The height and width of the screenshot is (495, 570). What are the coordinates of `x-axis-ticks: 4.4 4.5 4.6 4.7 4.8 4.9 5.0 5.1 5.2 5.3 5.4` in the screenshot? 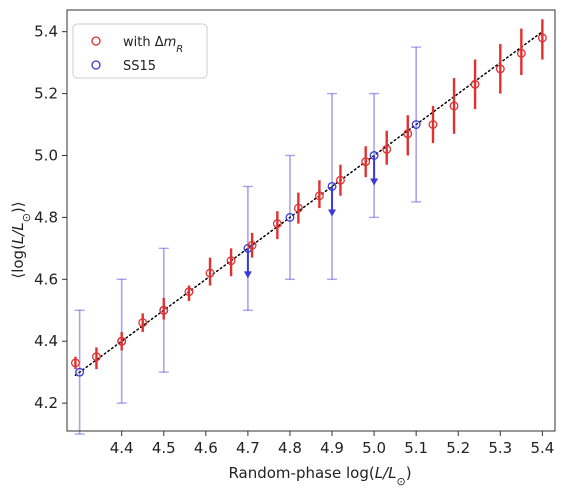 It's located at (332, 444).